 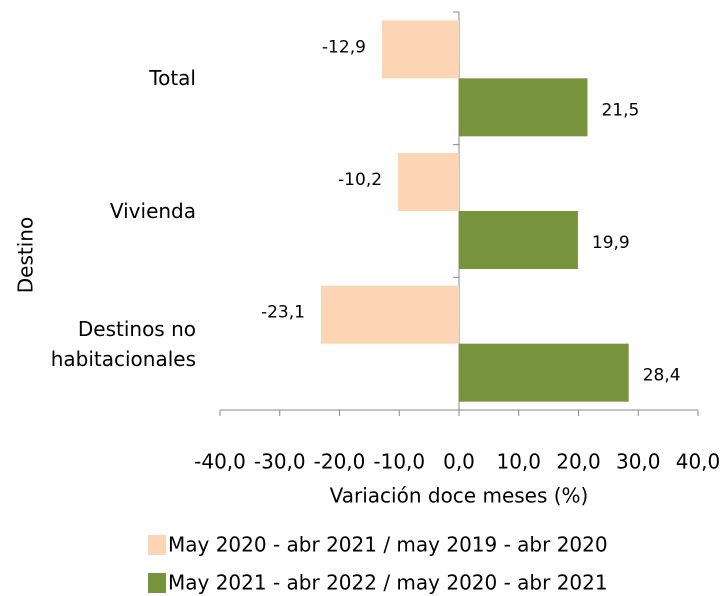 What do you see at coordinates (518, 462) in the screenshot?
I see `x-tick-label: 10,0` at bounding box center [518, 462].